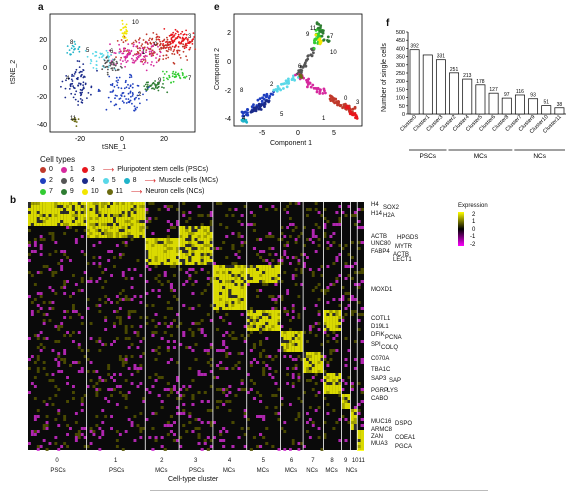 Image resolution: width=576 pixels, height=497 pixels. Describe the element at coordinates (136, 191) in the screenshot. I see `arrow-icon: ⟶` at that location.